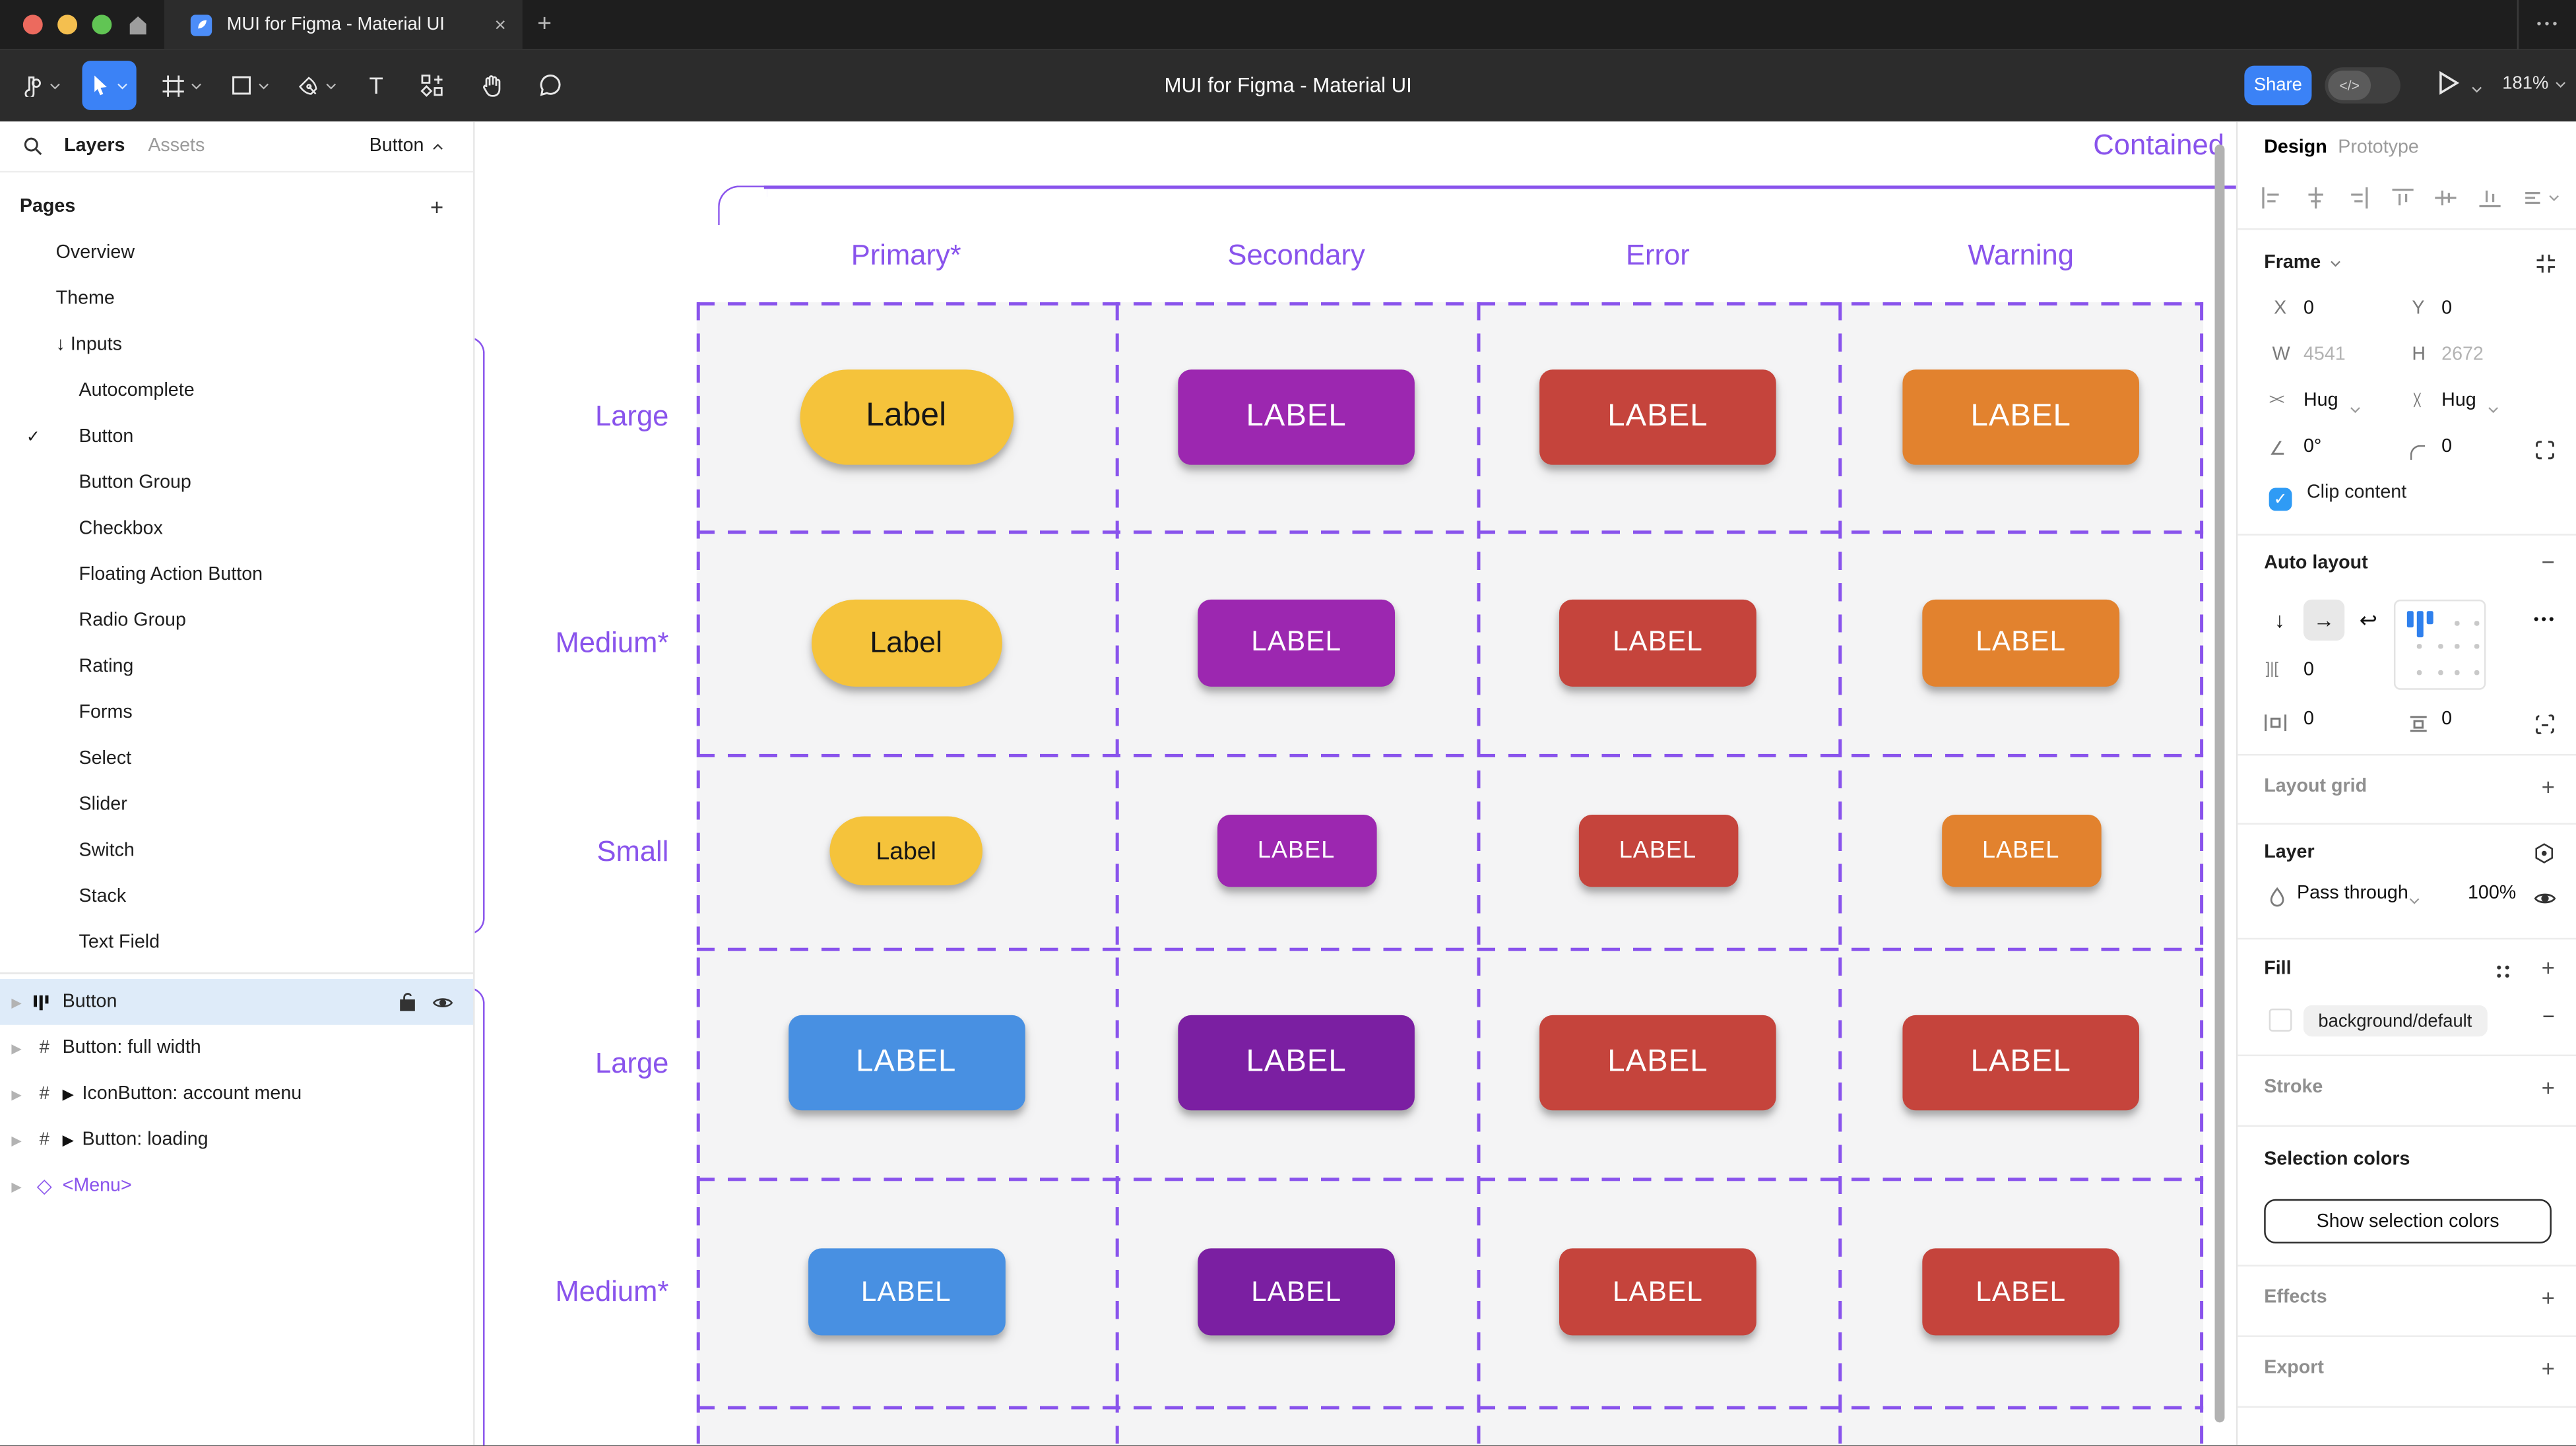  I want to click on visibility-eye-icon, so click(442, 1002).